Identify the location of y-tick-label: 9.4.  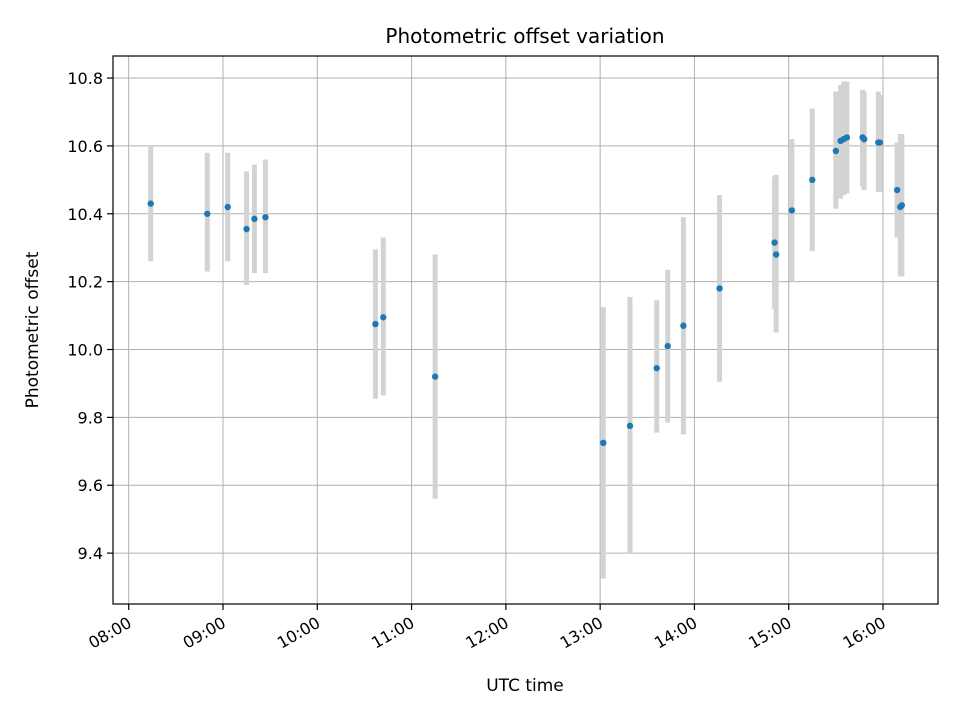
(90, 553).